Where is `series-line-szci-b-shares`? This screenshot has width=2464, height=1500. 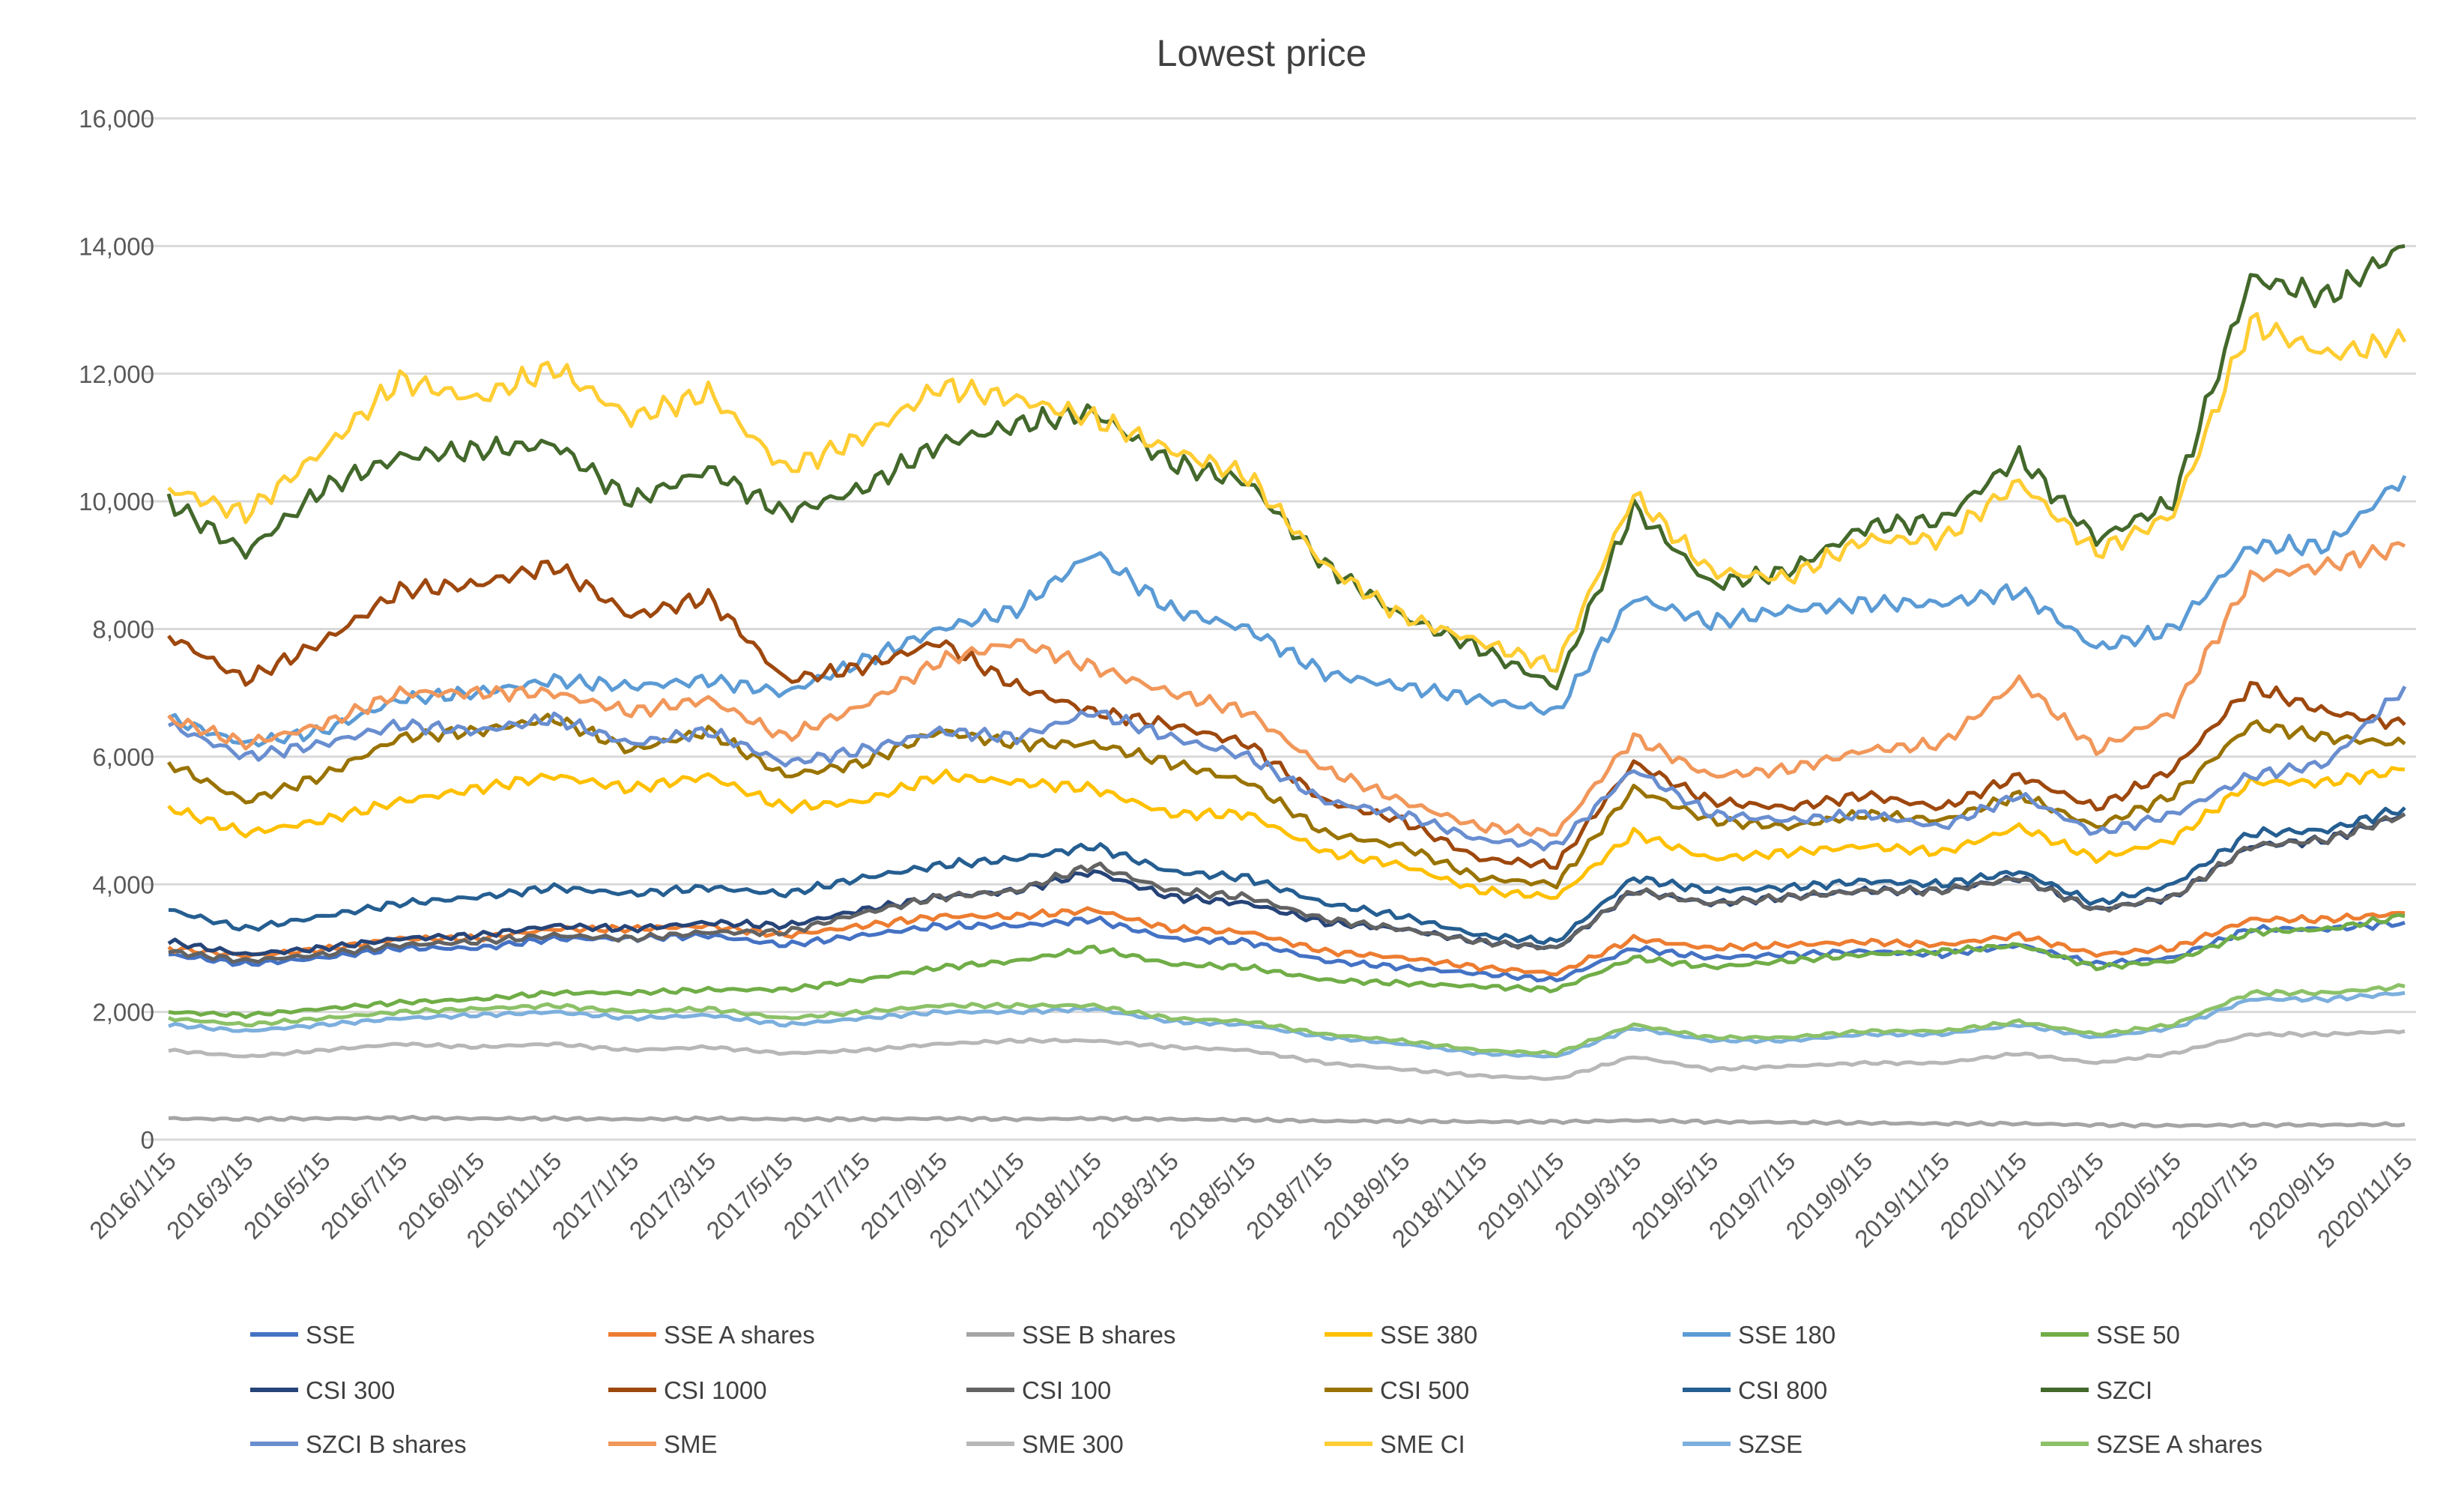 series-line-szci-b-shares is located at coordinates (1287, 769).